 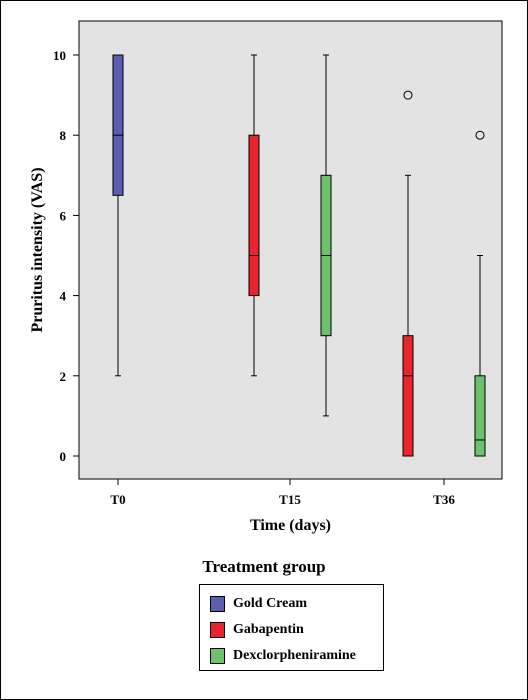 What do you see at coordinates (37, 249) in the screenshot?
I see `y-axis-title: Pruritus intensity (VAS)` at bounding box center [37, 249].